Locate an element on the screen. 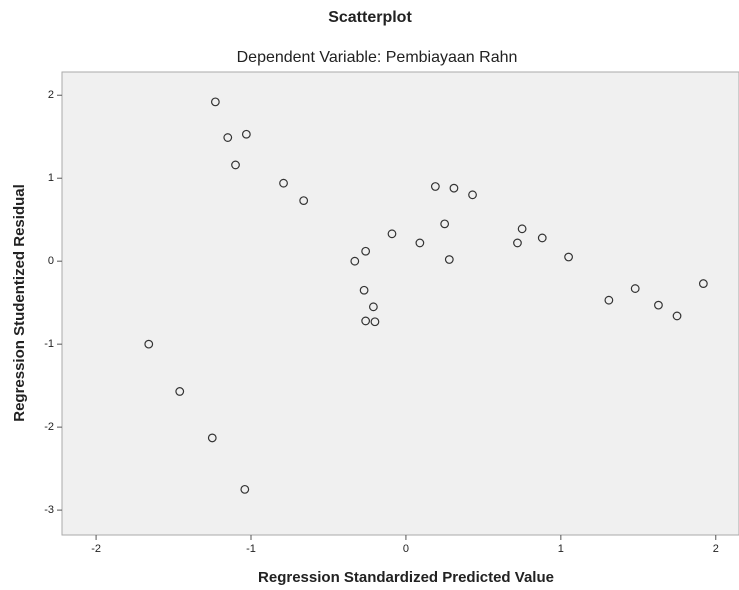 Image resolution: width=739 pixels, height=590 pixels. x-tick-label: -1 is located at coordinates (251, 549).